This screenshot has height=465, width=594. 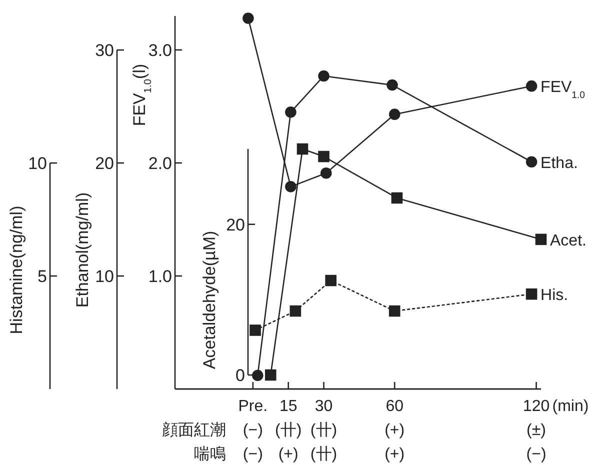 I want to click on text: 顔面紅潮, so click(x=194, y=430).